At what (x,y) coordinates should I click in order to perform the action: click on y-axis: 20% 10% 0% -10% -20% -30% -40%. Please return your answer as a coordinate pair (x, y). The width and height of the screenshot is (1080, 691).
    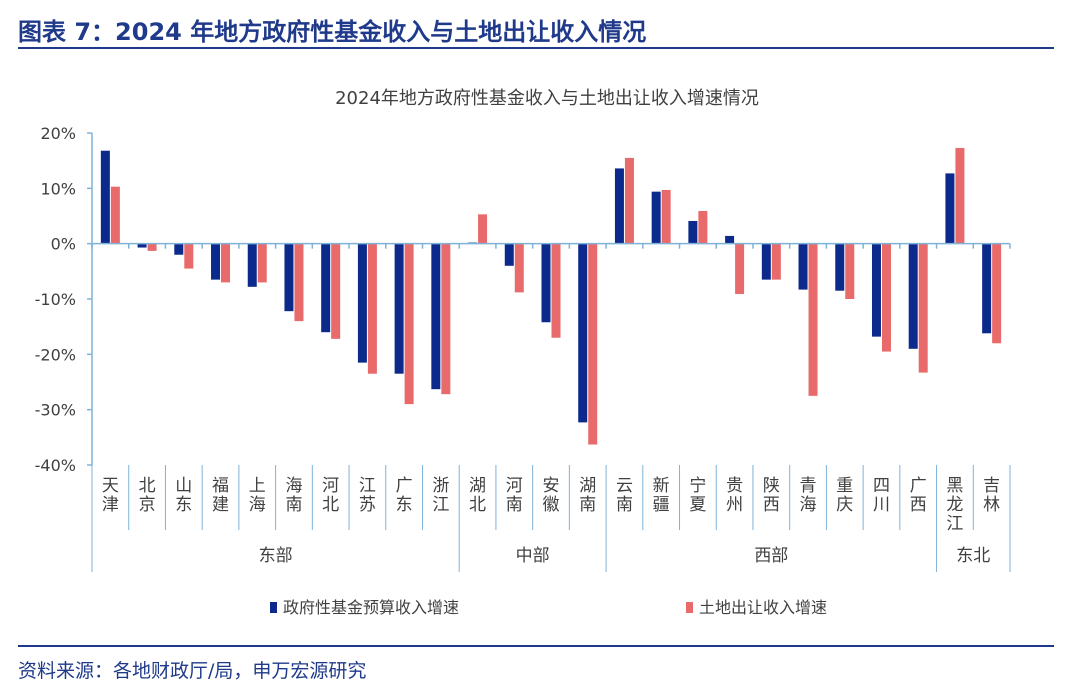
    Looking at the image, I should click on (64, 299).